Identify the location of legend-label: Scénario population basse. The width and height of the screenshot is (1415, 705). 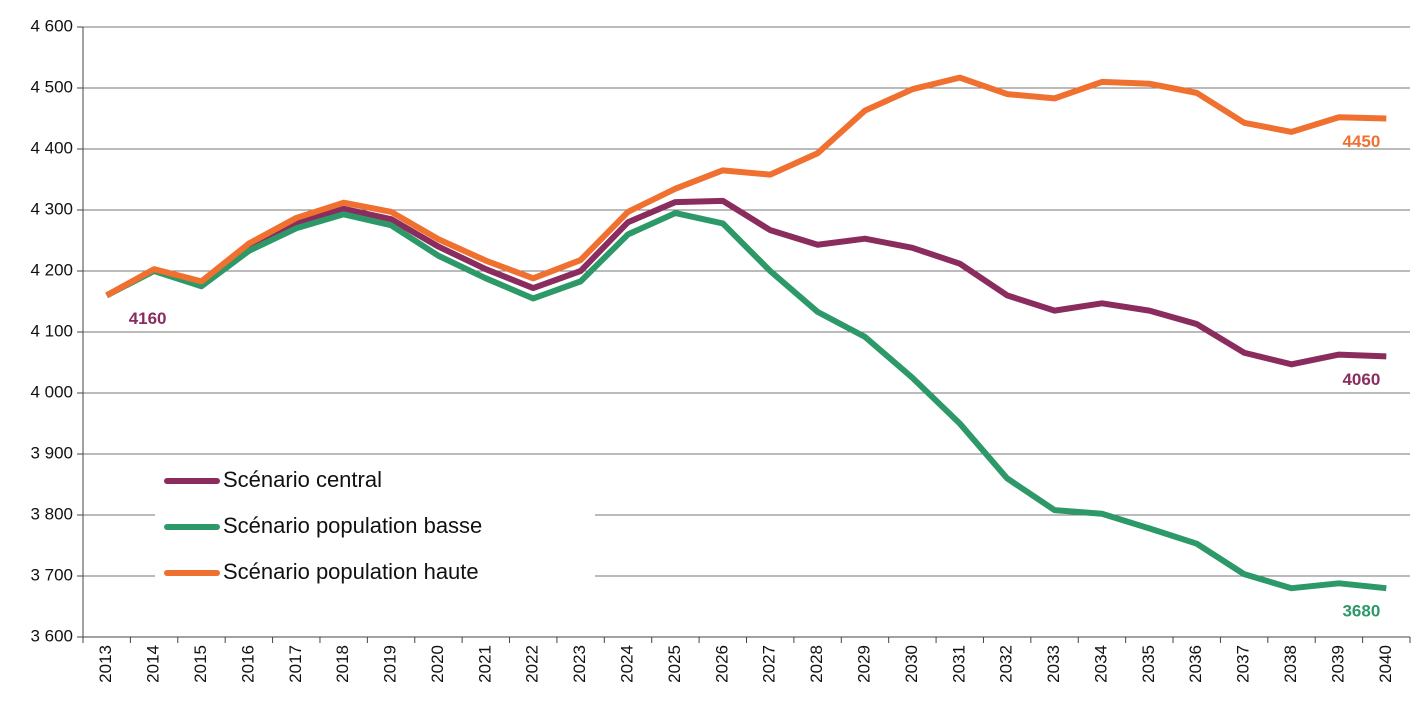
(352, 525).